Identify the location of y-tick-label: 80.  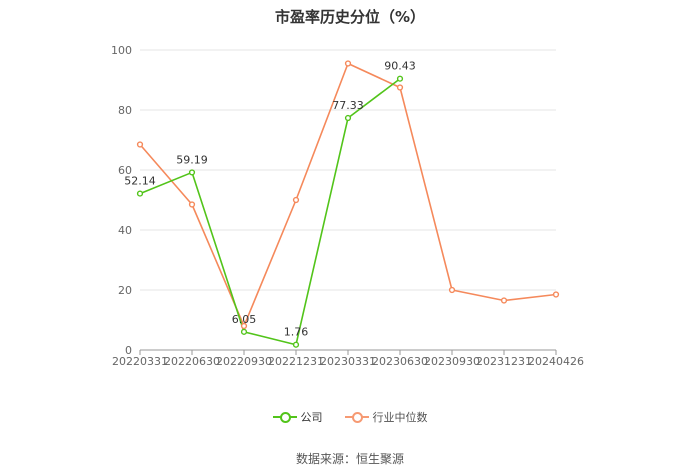
(125, 110).